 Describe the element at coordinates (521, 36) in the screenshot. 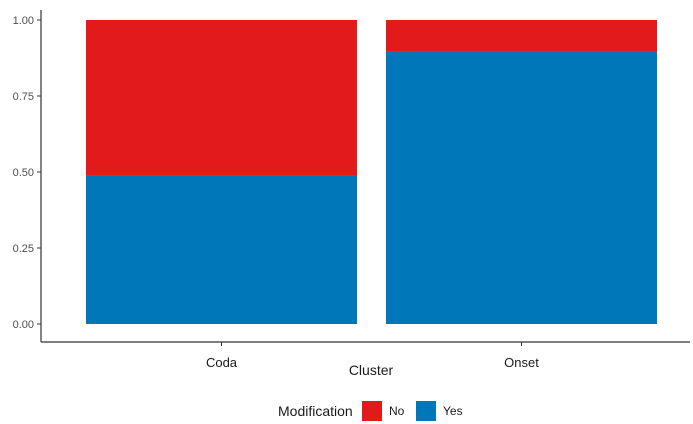

I see `bar-onset-no` at that location.